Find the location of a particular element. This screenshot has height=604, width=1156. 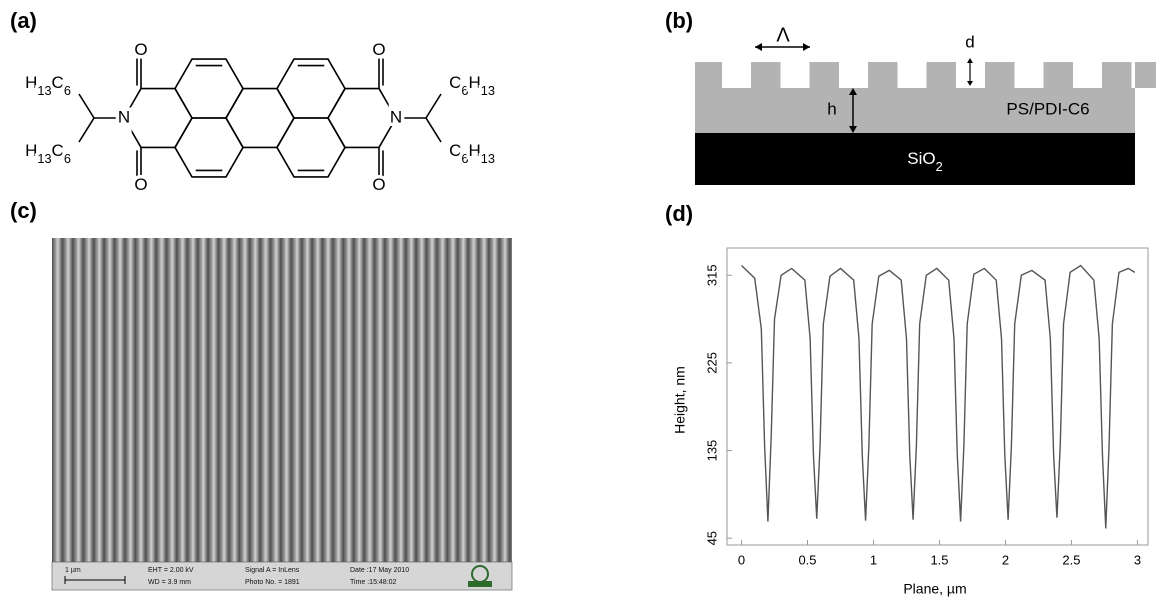

molecule: O O O O N N H13C6 H13C6 C6H13 C6H13 is located at coordinates (260, 117).